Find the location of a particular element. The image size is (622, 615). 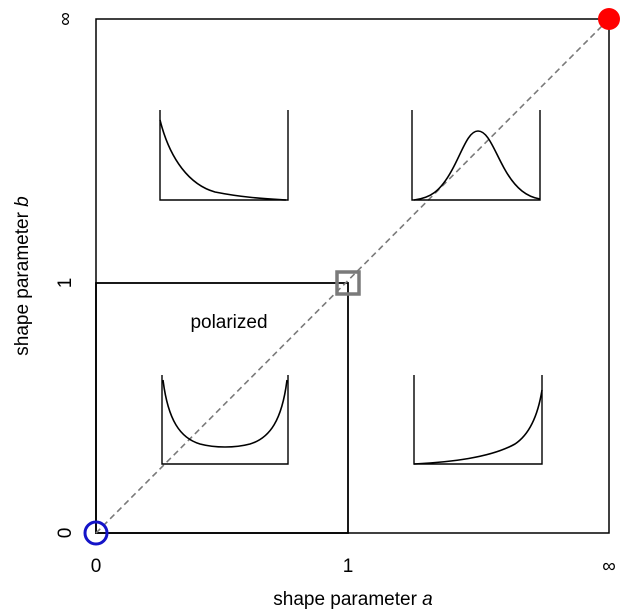

y-tick-label-1: 1 is located at coordinates (65, 283).